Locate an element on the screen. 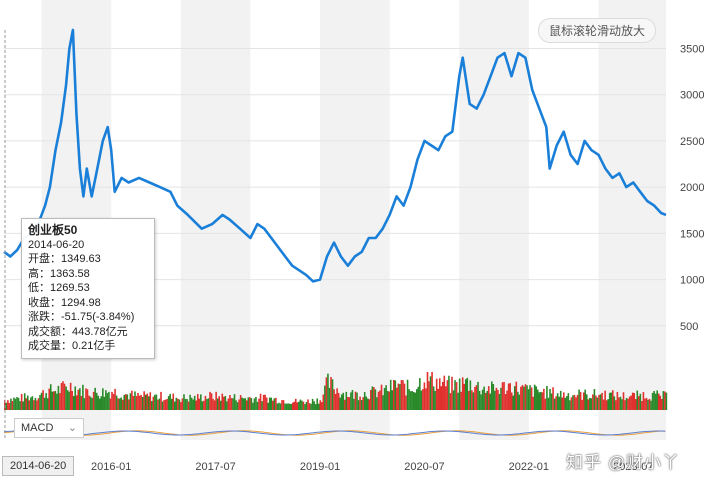  tooltip-row: 成交量：0.21亿手 is located at coordinates (72, 346).